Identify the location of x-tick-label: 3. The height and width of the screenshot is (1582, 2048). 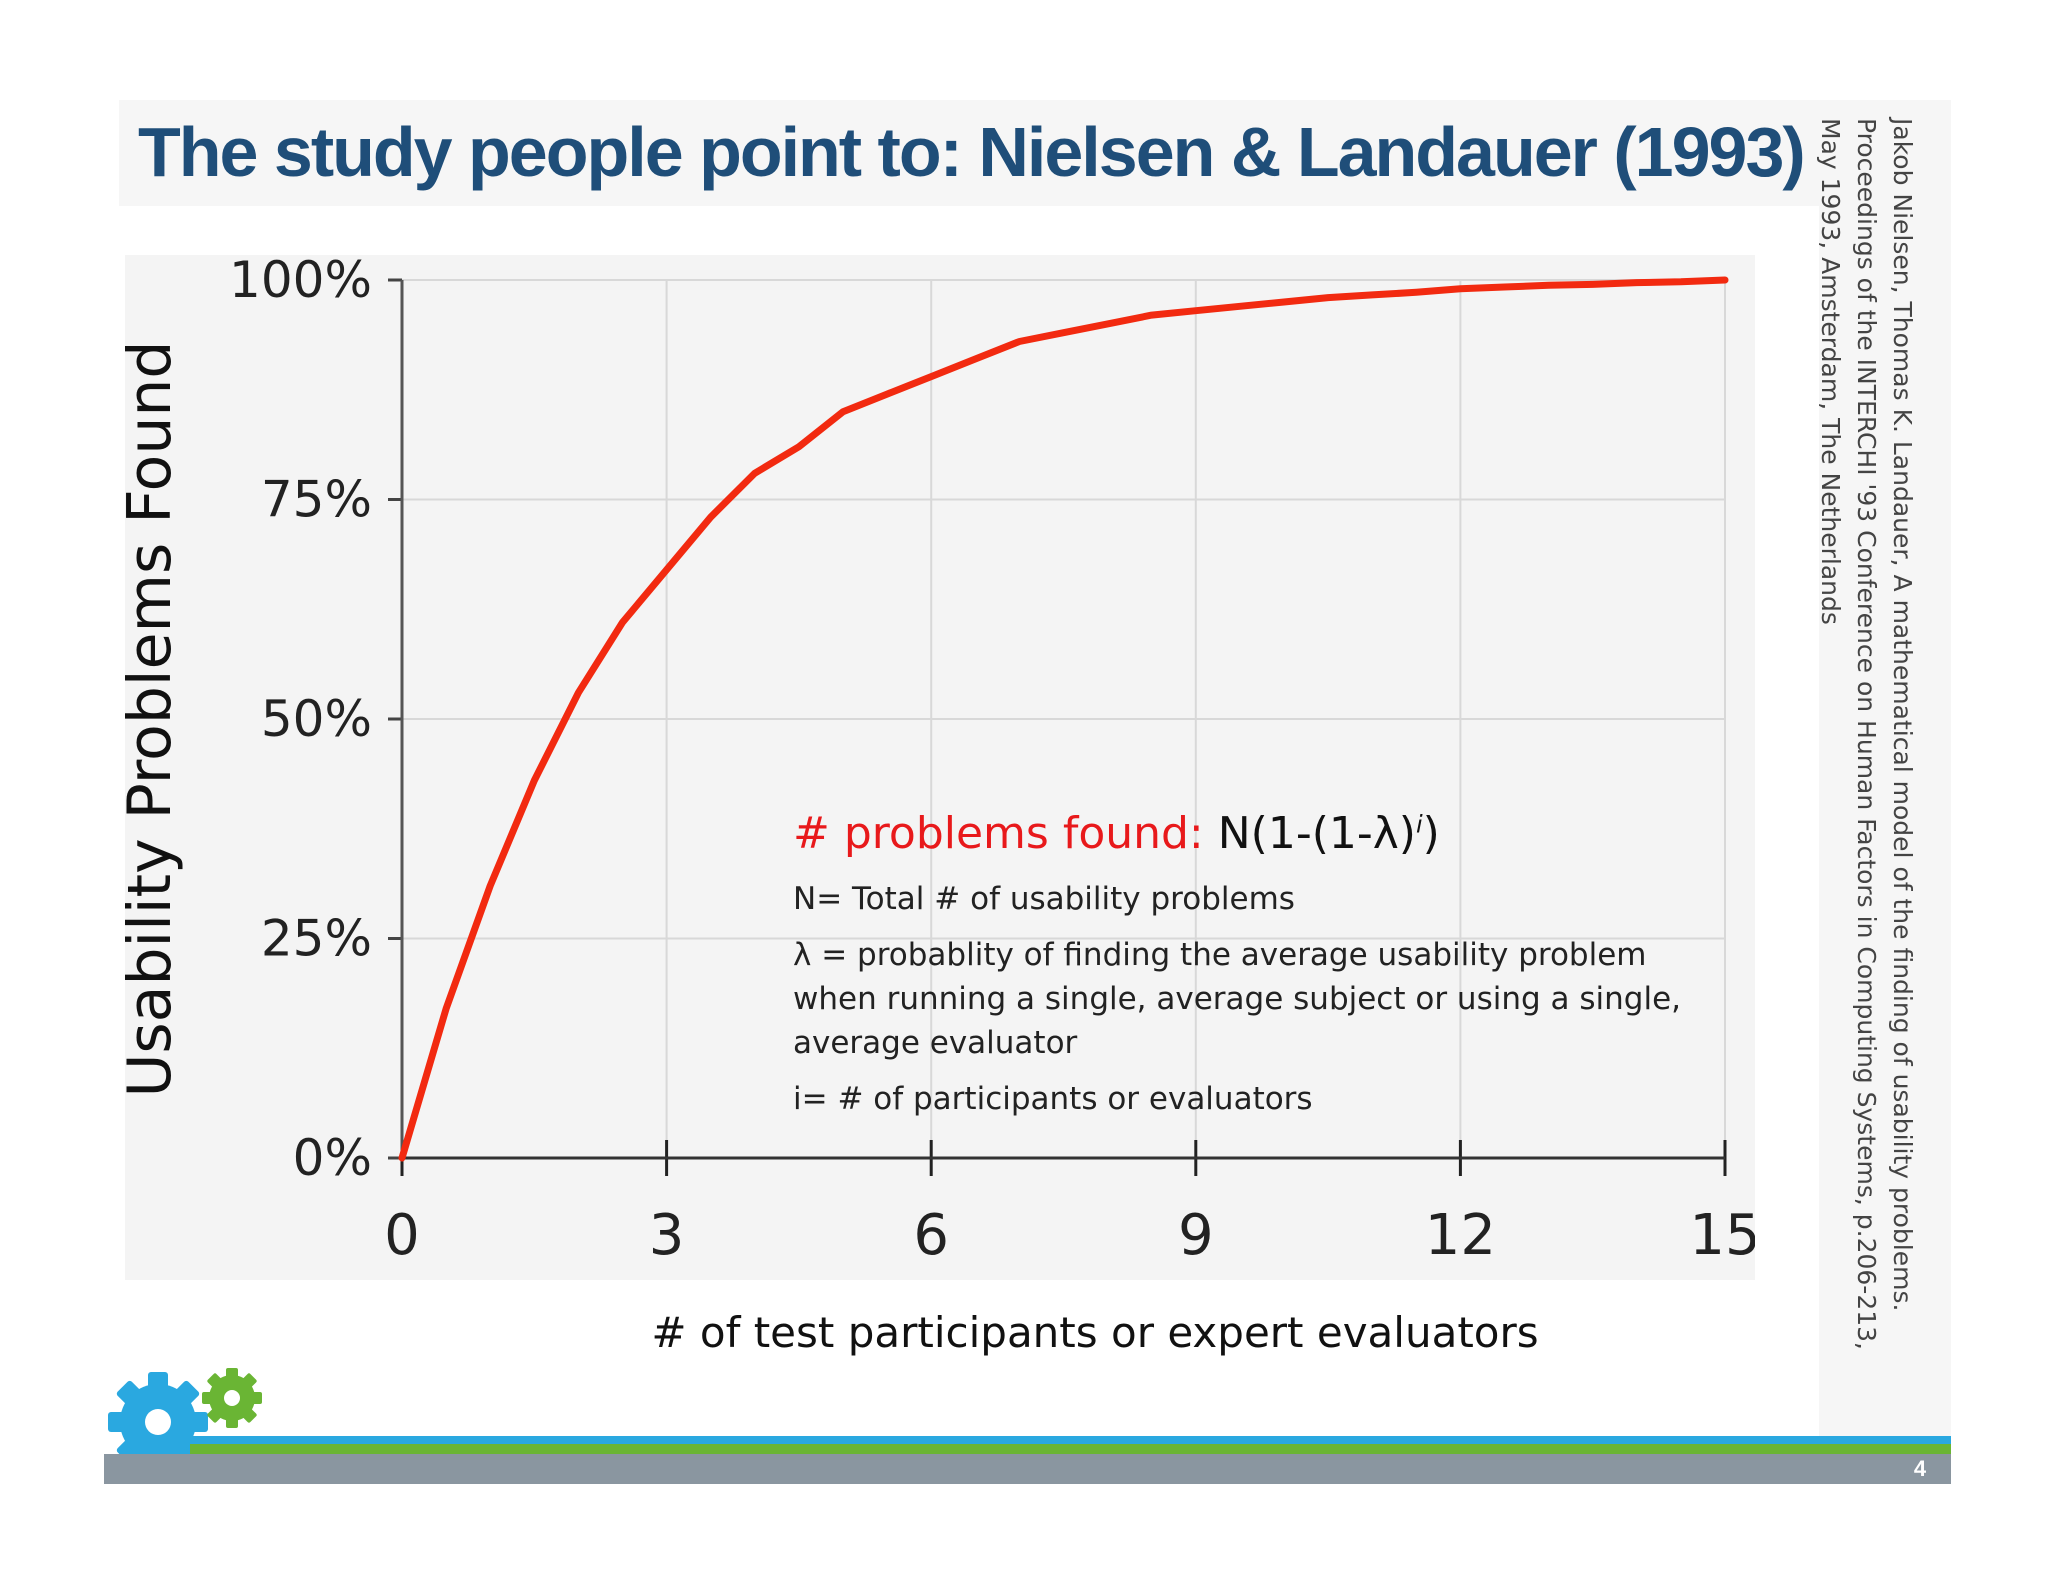
(667, 1235).